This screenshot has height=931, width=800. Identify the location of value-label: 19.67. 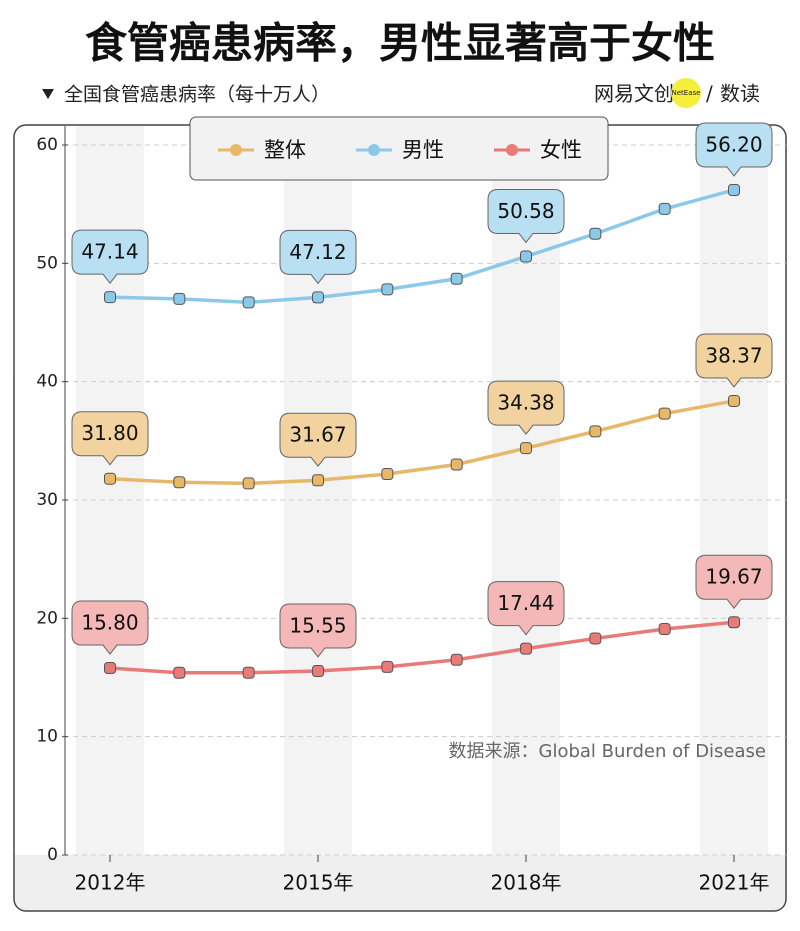
(733, 577).